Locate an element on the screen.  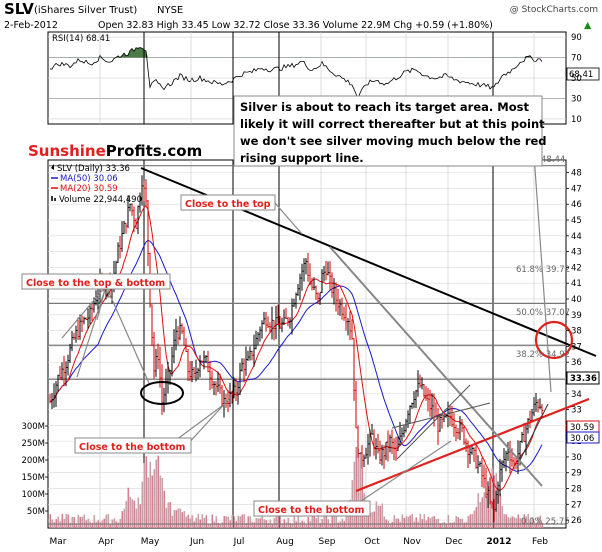
price-tick-label: 42 is located at coordinates (576, 268).